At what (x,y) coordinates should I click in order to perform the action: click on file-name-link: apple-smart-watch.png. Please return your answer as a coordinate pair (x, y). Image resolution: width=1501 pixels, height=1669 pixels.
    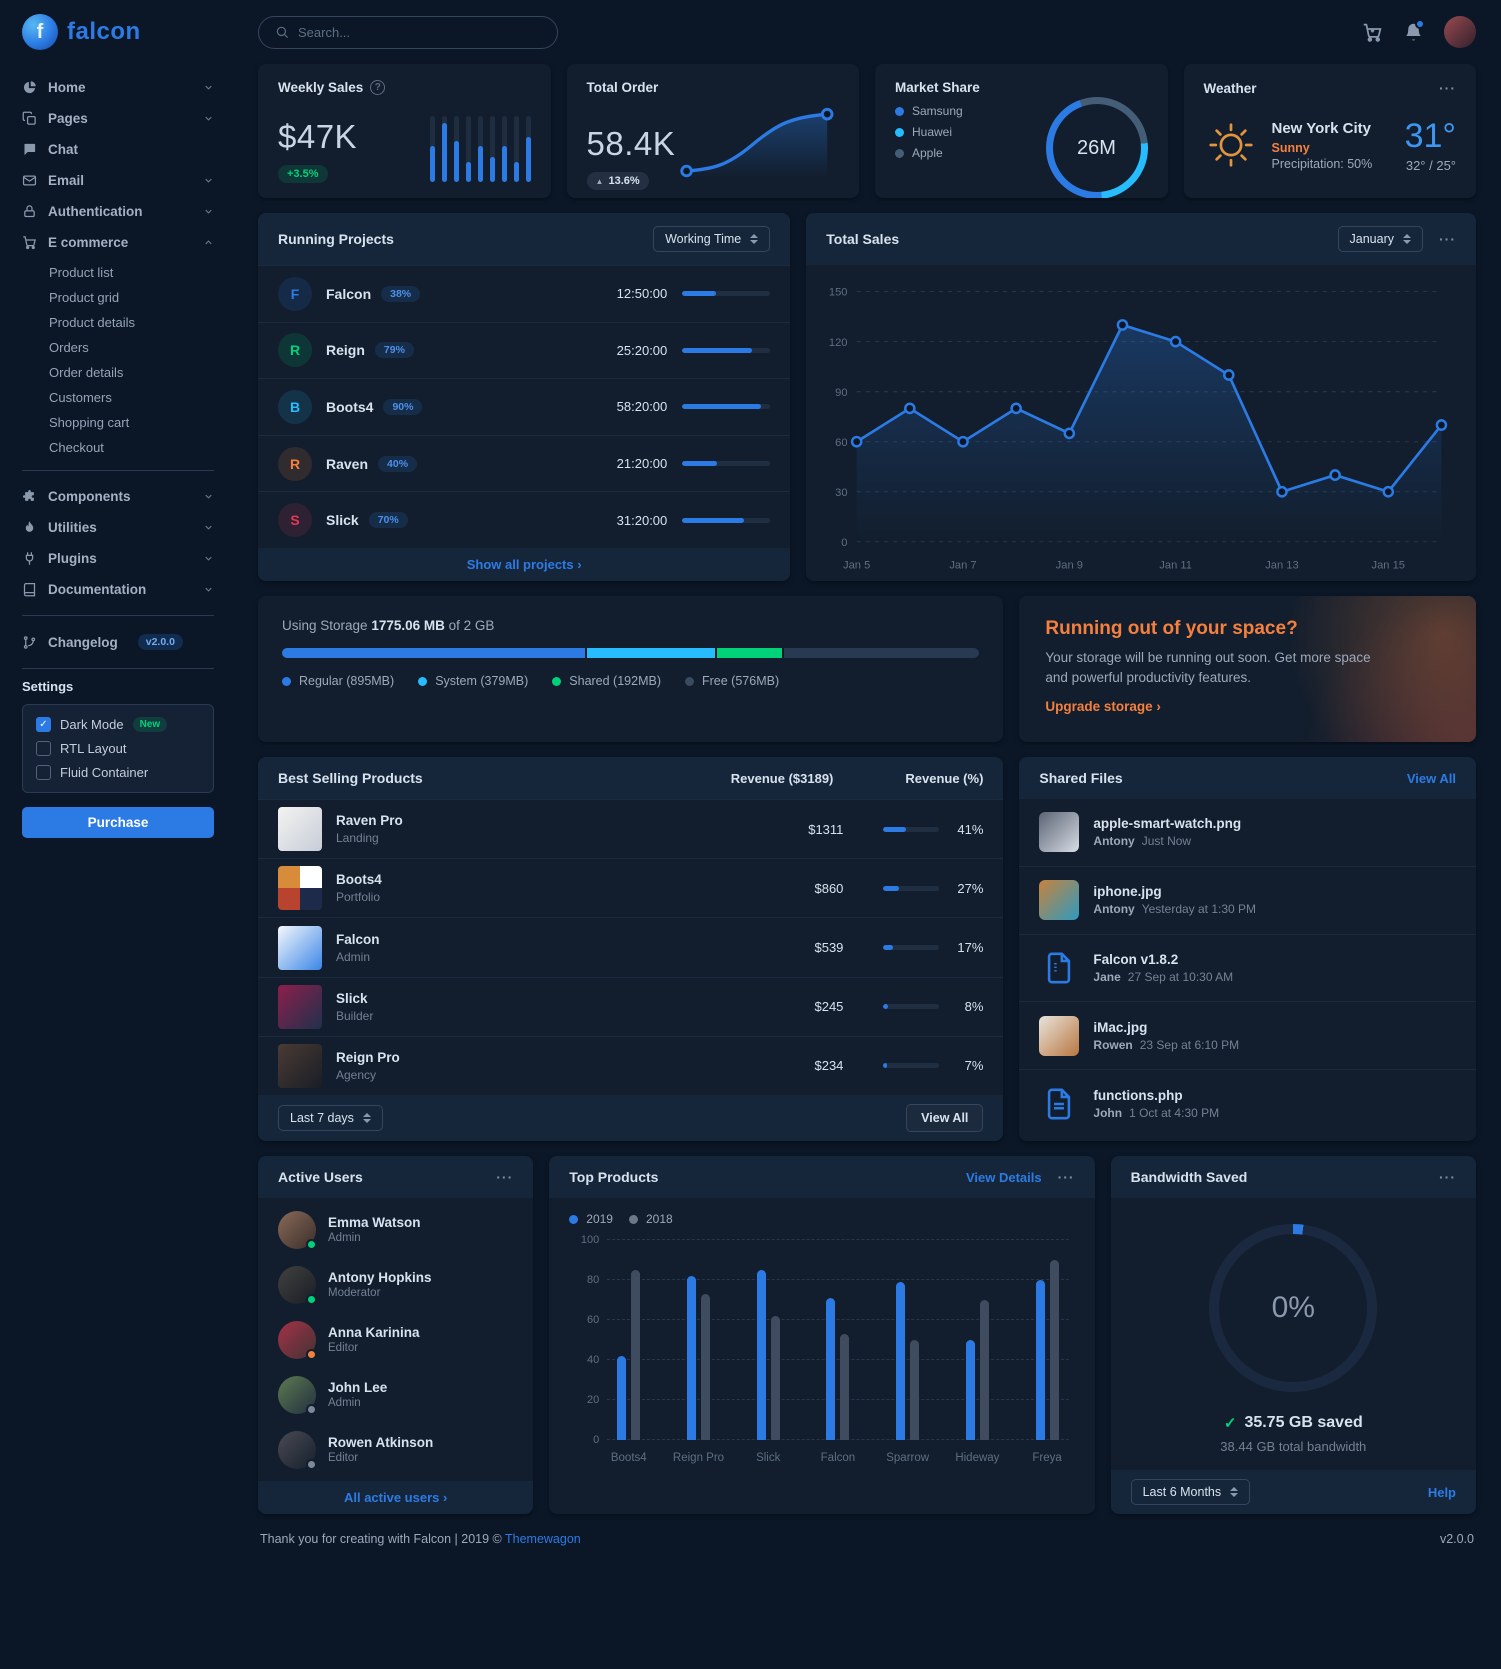
    Looking at the image, I should click on (1167, 824).